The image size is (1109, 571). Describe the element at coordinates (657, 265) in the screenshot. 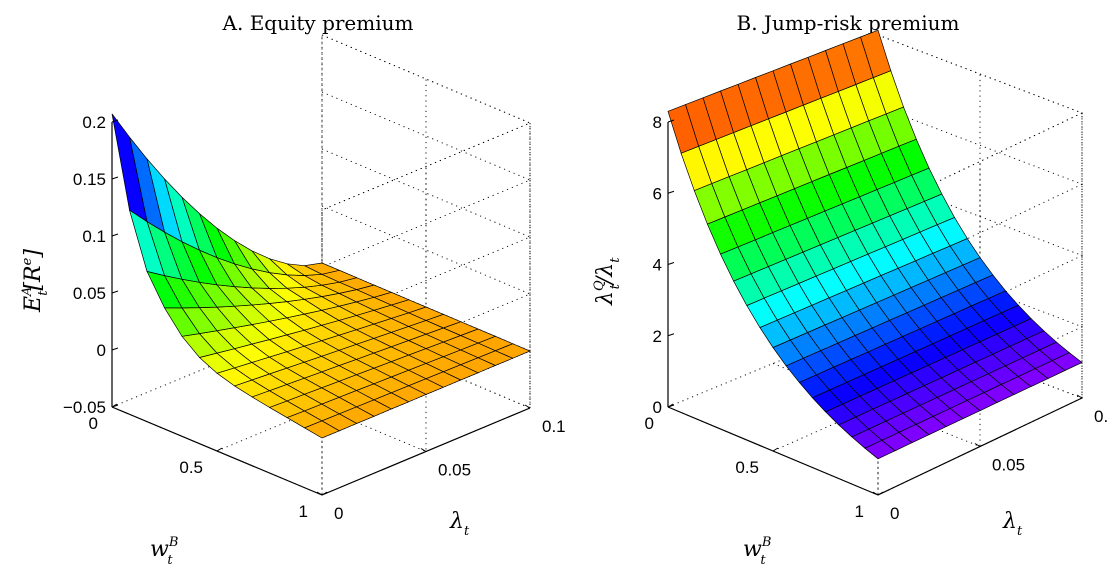

I see `z-tick-label: 4` at that location.